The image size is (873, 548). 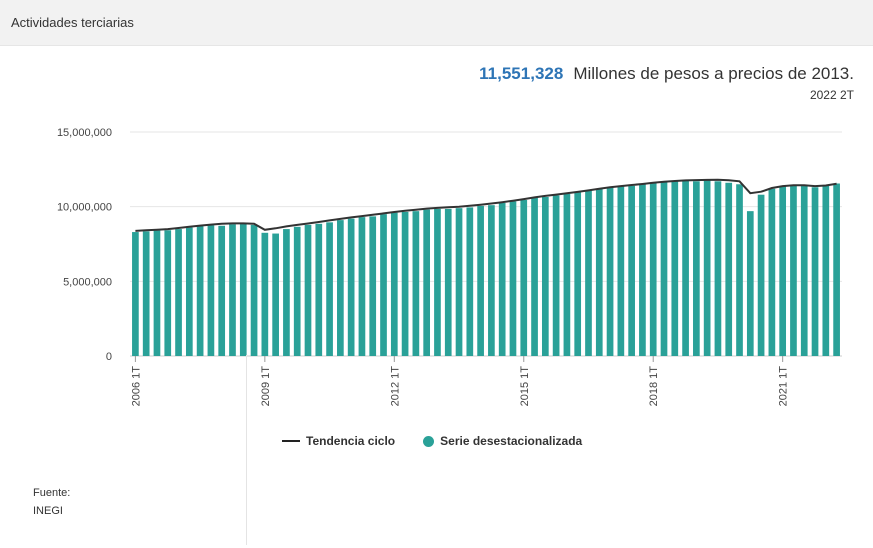 I want to click on source-value: INEGI, so click(x=48, y=511).